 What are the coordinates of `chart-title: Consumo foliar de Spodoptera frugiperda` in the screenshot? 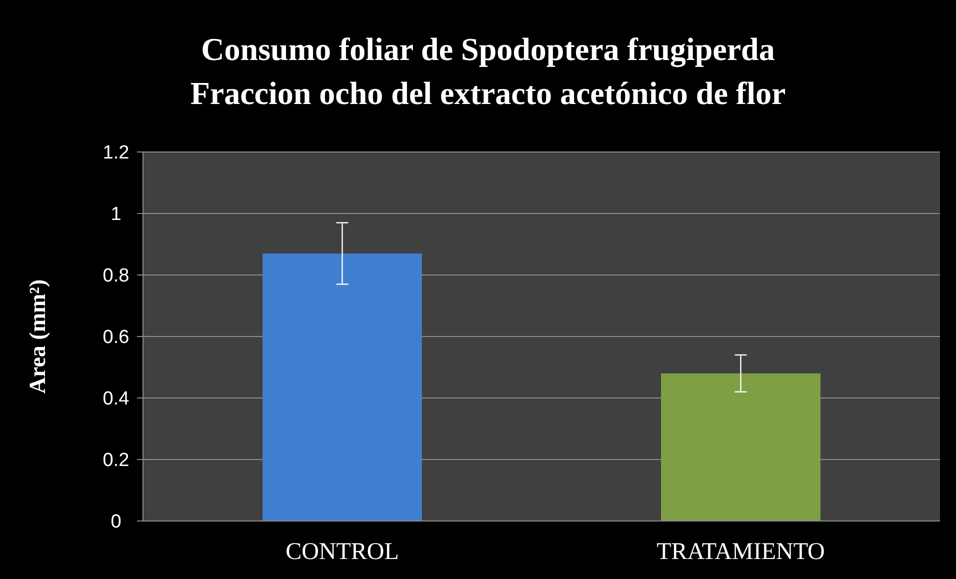 It's located at (488, 49).